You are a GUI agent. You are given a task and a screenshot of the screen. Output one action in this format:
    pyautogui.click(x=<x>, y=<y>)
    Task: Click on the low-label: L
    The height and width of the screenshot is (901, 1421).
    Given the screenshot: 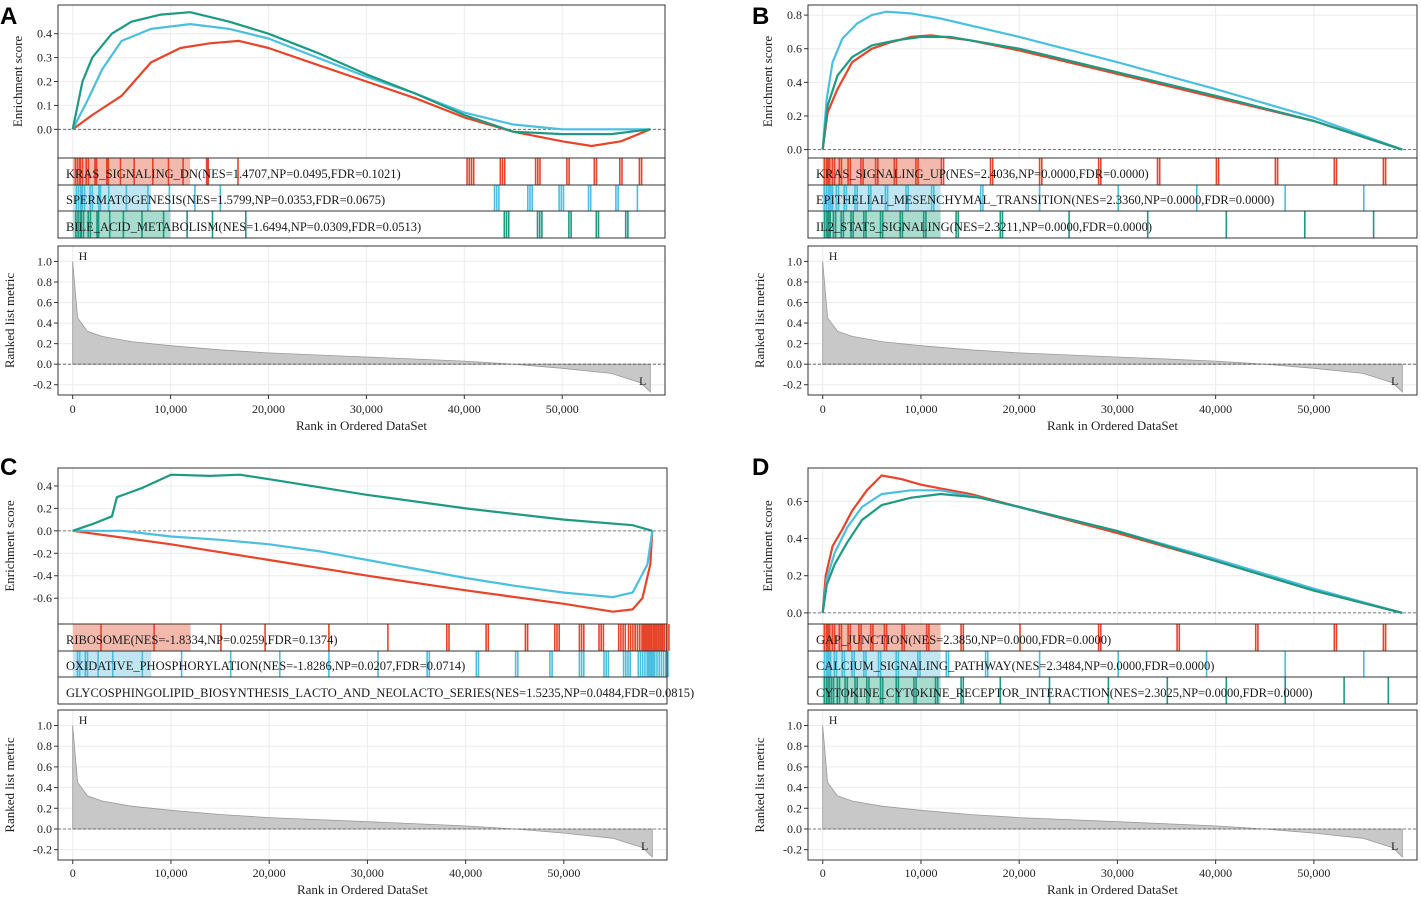 What is the action you would take?
    pyautogui.click(x=642, y=381)
    